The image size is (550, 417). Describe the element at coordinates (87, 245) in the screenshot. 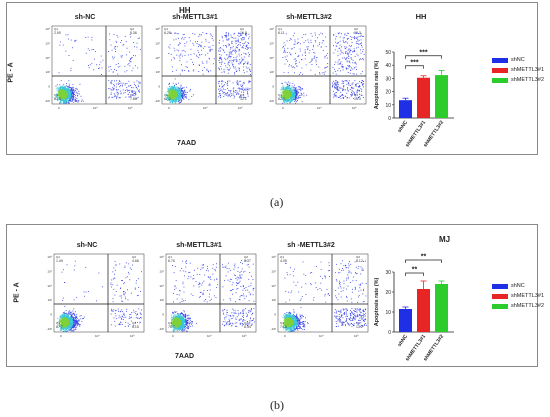

I see `flow-plot-title: sh-NC` at that location.